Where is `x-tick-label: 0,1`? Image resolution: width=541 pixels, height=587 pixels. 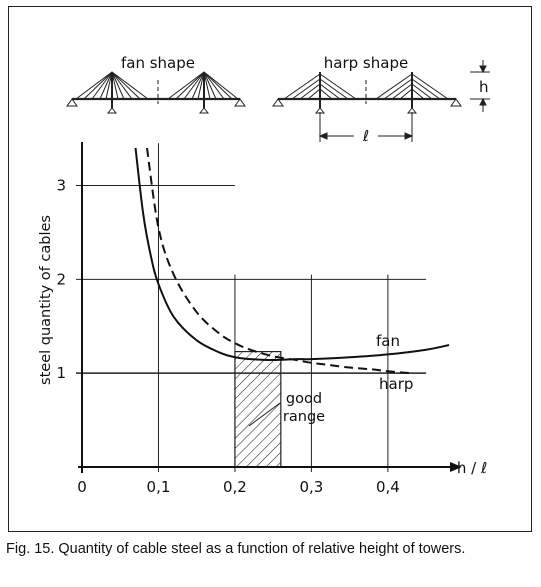 x-tick-label: 0,1 is located at coordinates (159, 487).